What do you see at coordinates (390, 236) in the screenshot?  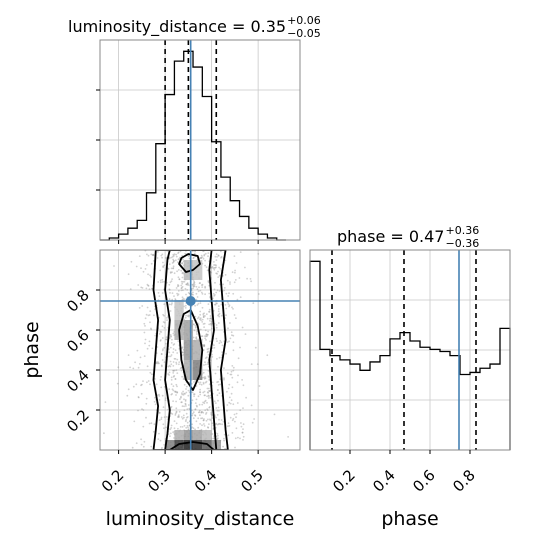 I see `phase-title: phase = 0.47` at bounding box center [390, 236].